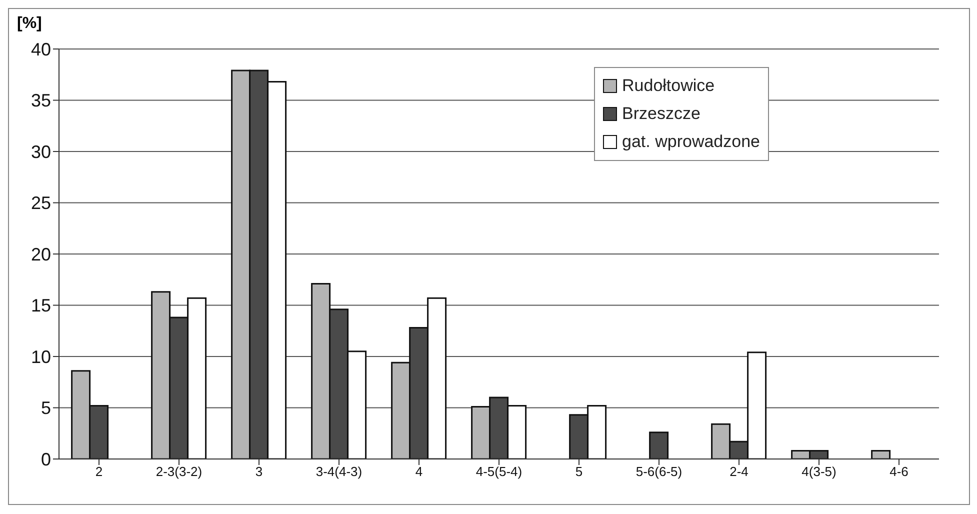  I want to click on y-tick-label: 0, so click(45, 459).